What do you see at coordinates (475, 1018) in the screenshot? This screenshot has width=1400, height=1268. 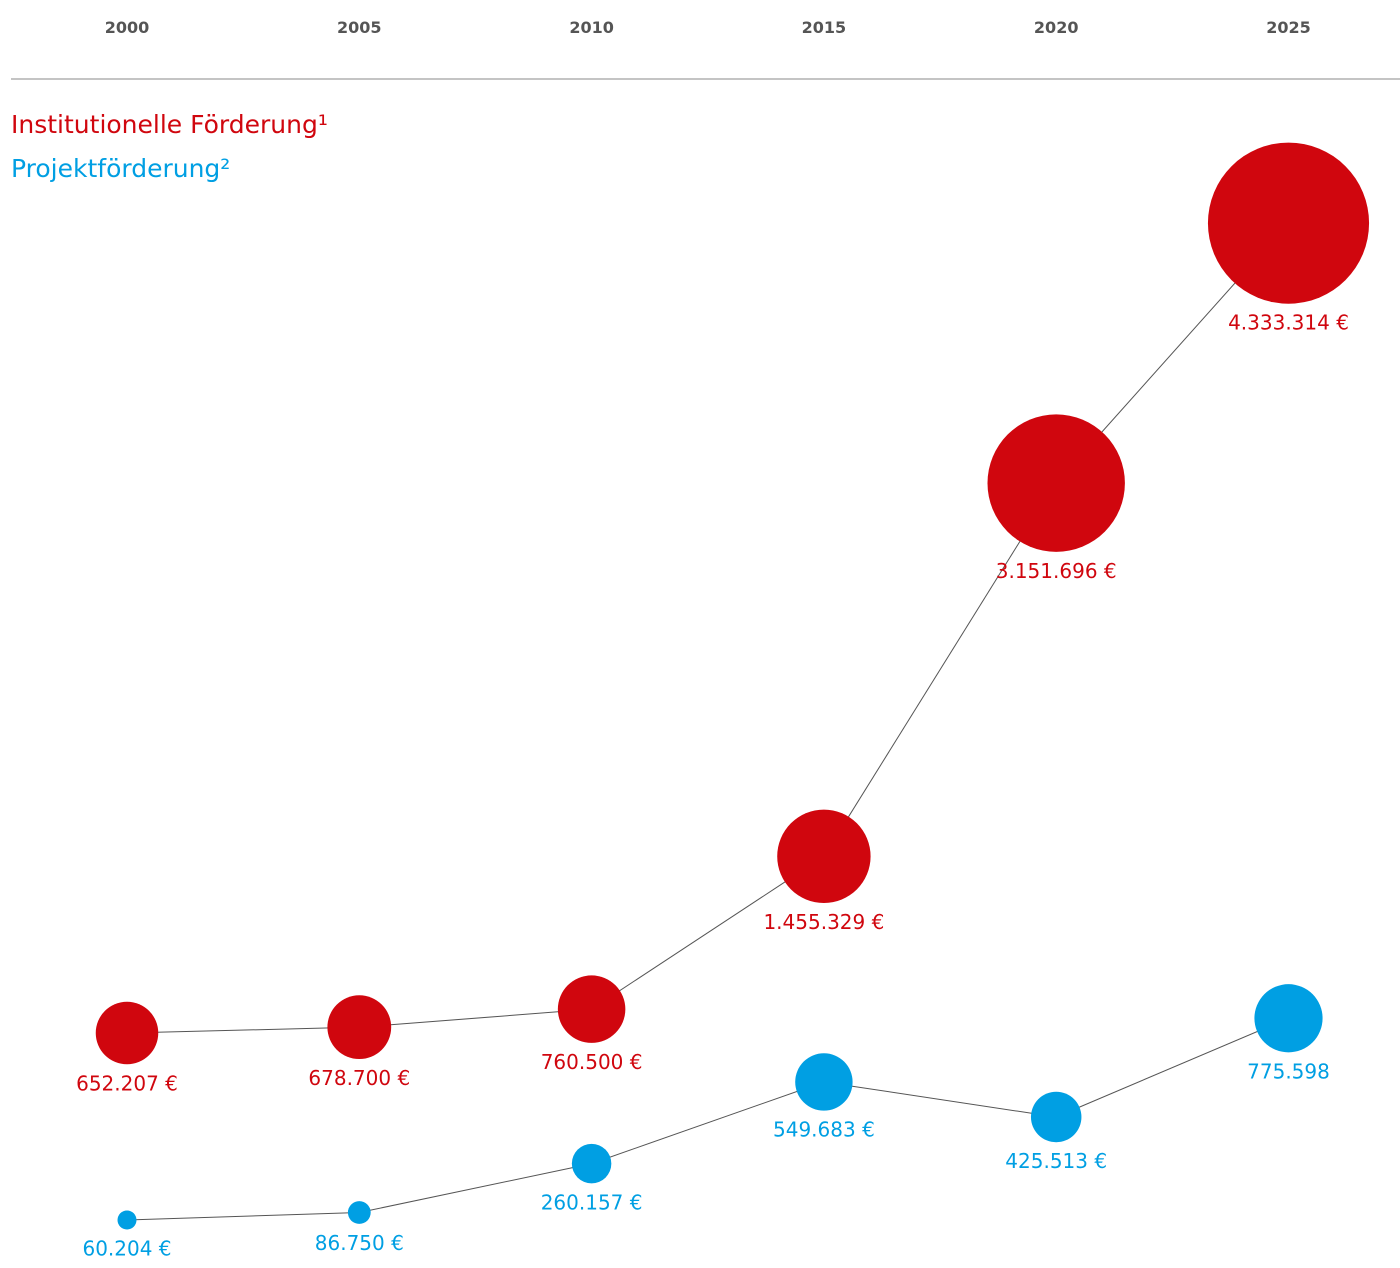 I see `institutional-connector-2005-2010` at bounding box center [475, 1018].